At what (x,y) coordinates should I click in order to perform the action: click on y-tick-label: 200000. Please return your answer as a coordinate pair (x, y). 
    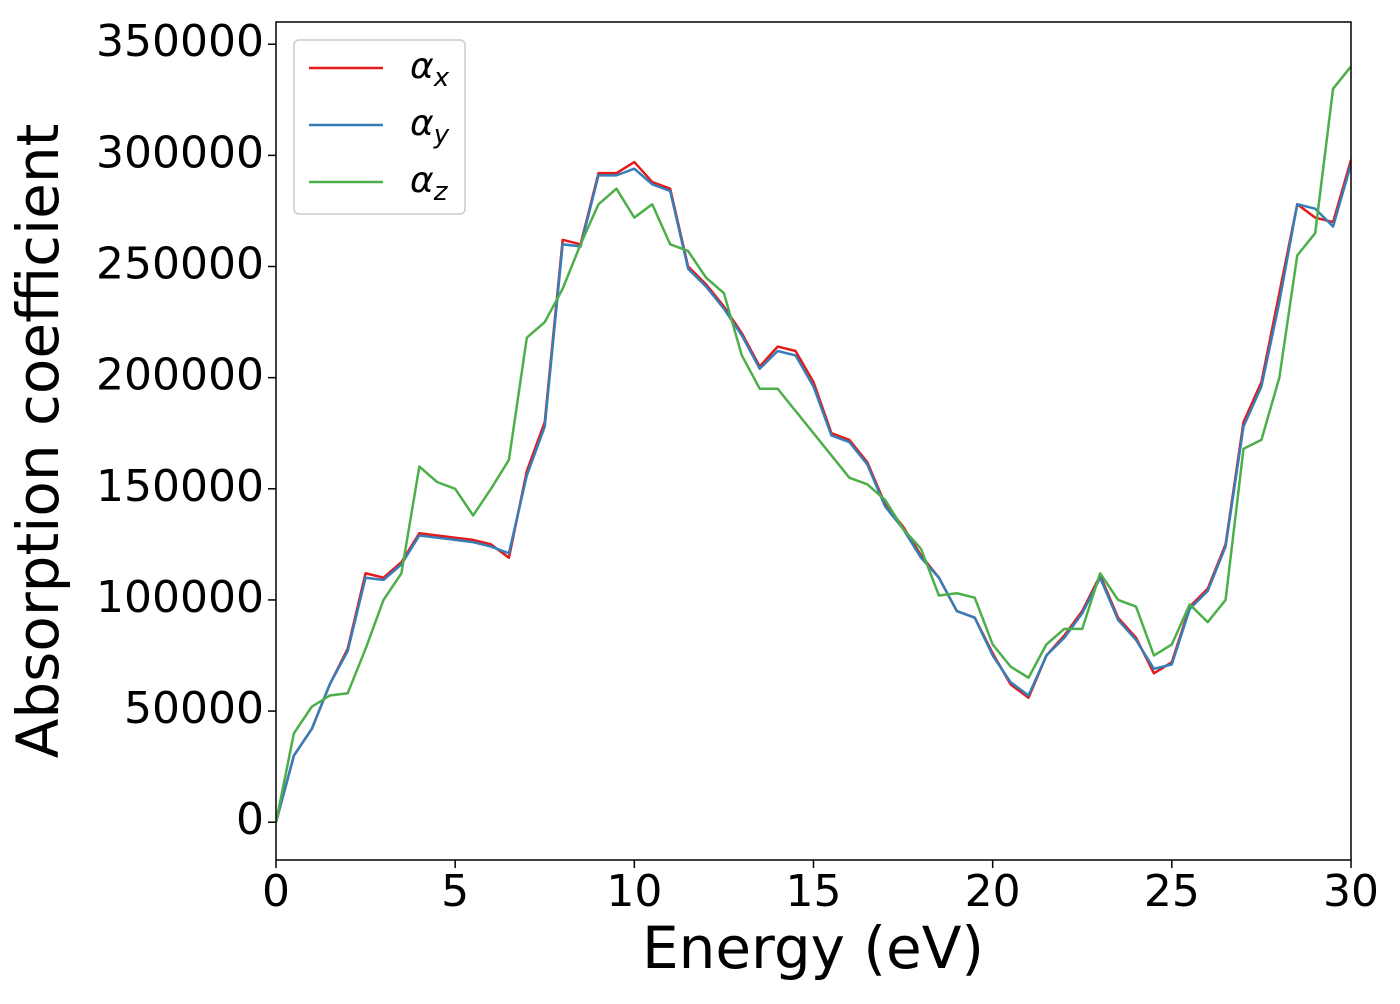
    Looking at the image, I should click on (180, 375).